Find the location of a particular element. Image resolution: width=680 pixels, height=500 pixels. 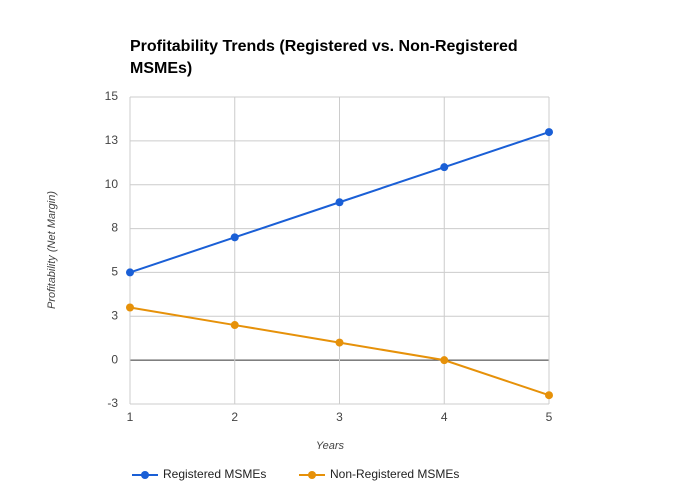

y-tick-label: -3 is located at coordinates (112, 403).